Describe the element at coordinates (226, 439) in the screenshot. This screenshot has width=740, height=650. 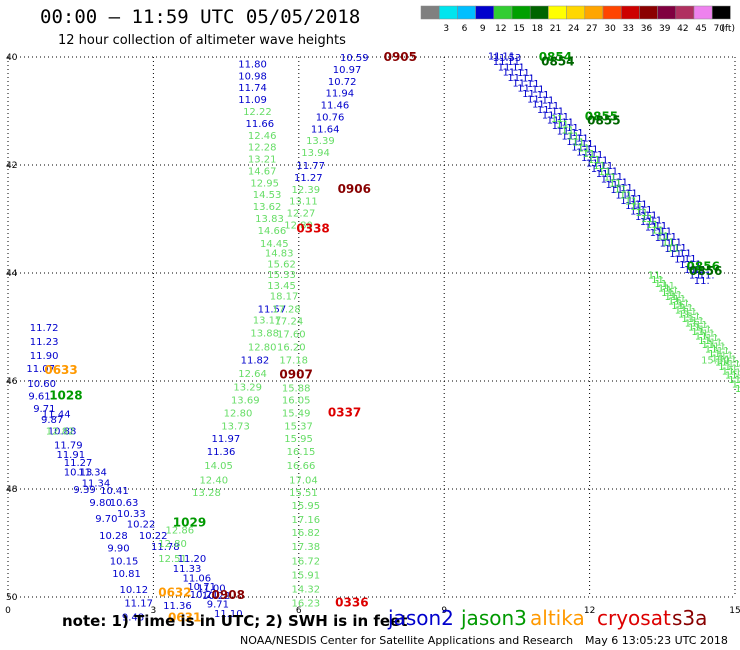
I see `wave-height-label: 11.97` at that location.